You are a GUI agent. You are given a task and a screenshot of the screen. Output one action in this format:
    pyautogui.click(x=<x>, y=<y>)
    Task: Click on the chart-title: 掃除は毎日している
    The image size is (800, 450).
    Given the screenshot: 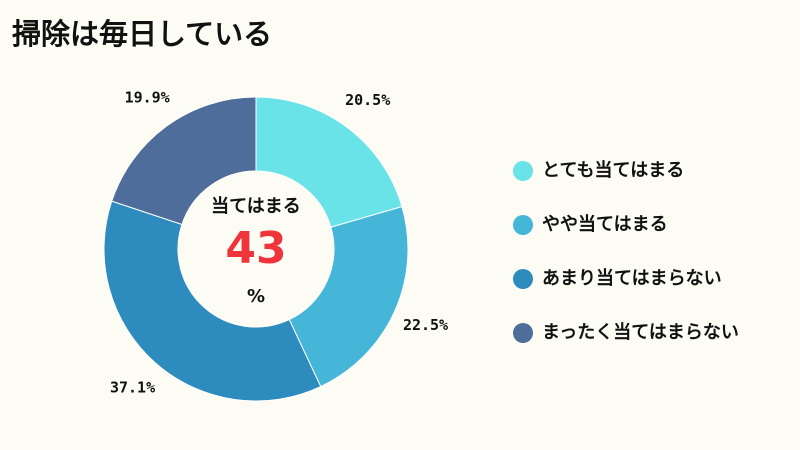 What is the action you would take?
    pyautogui.click(x=142, y=34)
    